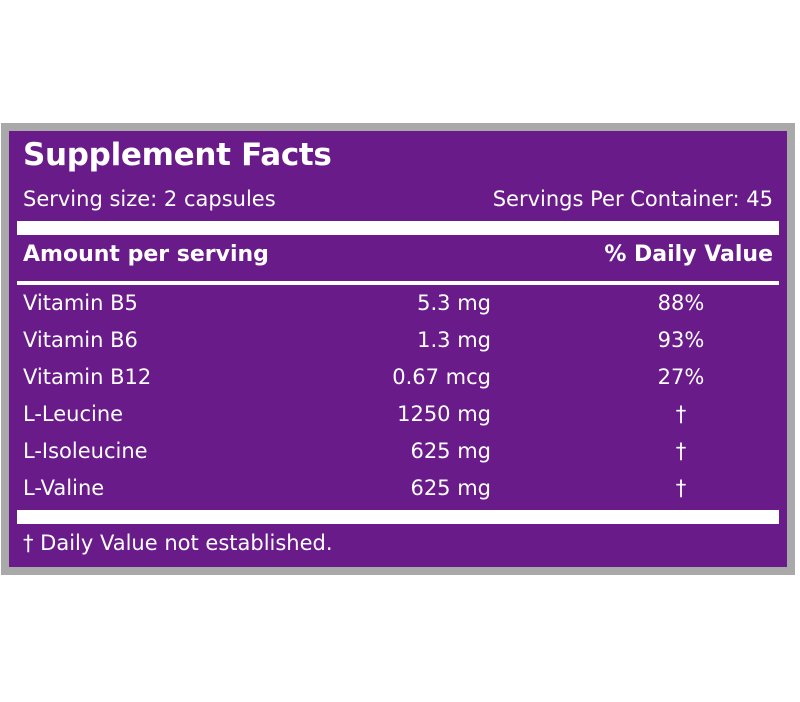  Describe the element at coordinates (688, 254) in the screenshot. I see `daily-value-header: % Daily Value` at that location.